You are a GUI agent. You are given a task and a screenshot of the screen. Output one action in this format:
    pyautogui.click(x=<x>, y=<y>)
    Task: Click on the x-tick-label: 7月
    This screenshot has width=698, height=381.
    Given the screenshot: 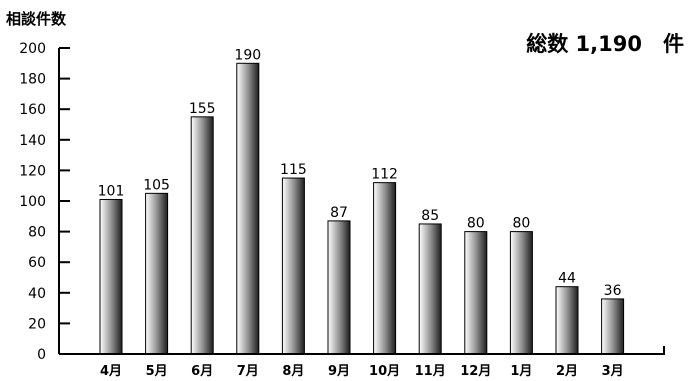 What is the action you would take?
    pyautogui.click(x=248, y=371)
    